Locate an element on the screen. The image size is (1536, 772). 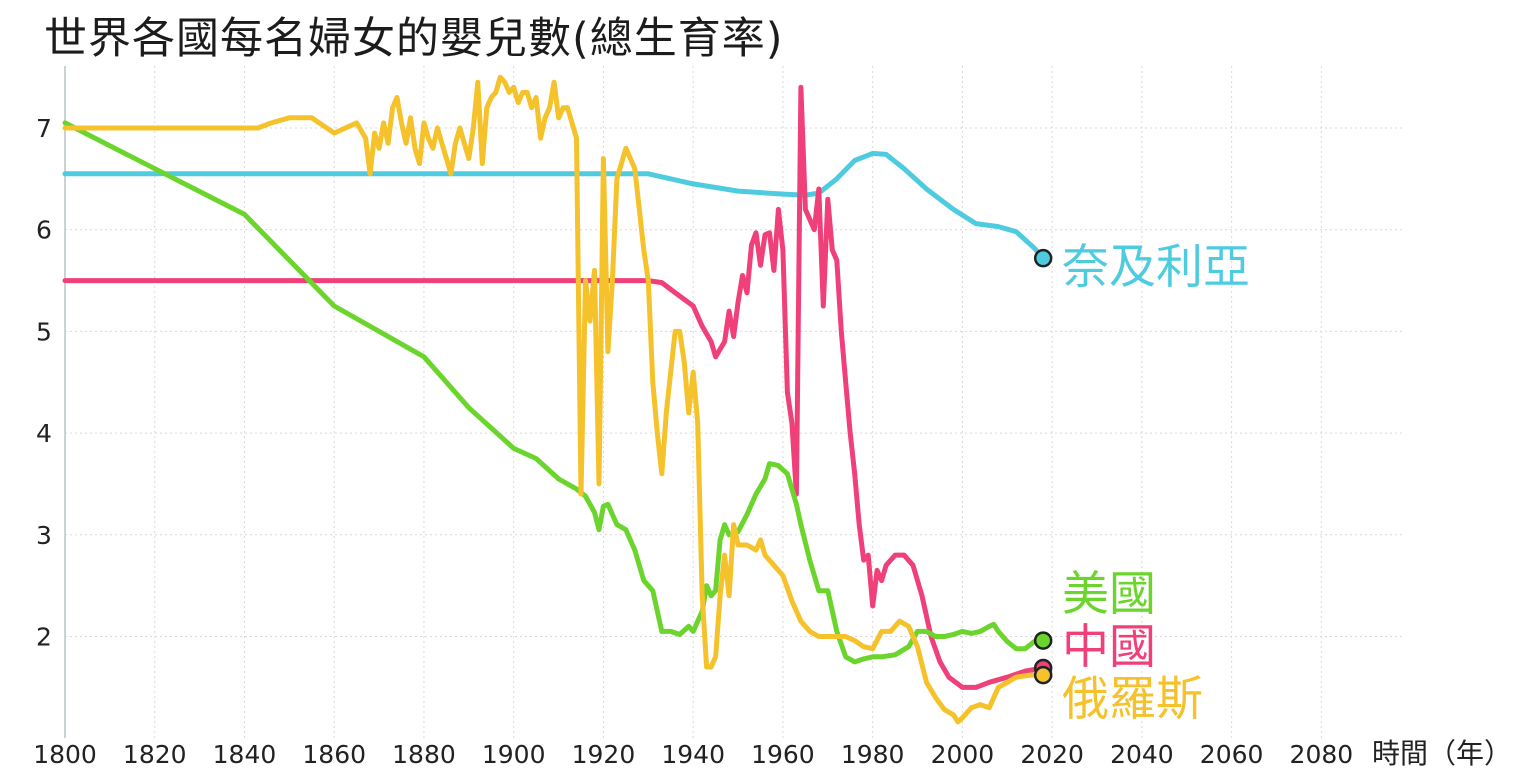
x-tick-label: 1920 is located at coordinates (604, 754).